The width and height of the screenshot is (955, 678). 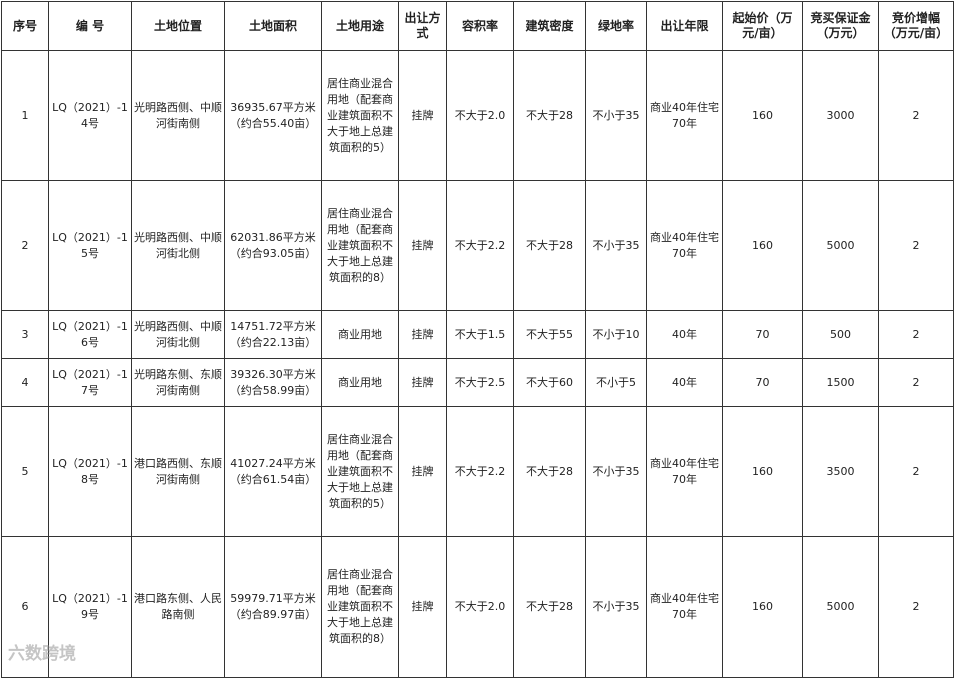 What do you see at coordinates (273, 382) in the screenshot?
I see `cell-area: 39326.30平方米（约合58.99亩）` at bounding box center [273, 382].